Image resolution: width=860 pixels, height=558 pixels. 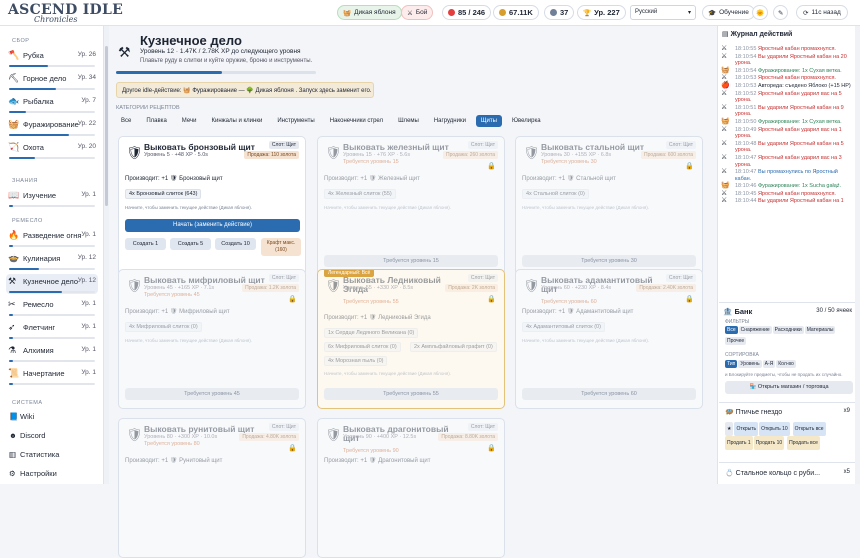 I want to click on recipe-title: Выковать рунитовый щит, so click(x=199, y=429).